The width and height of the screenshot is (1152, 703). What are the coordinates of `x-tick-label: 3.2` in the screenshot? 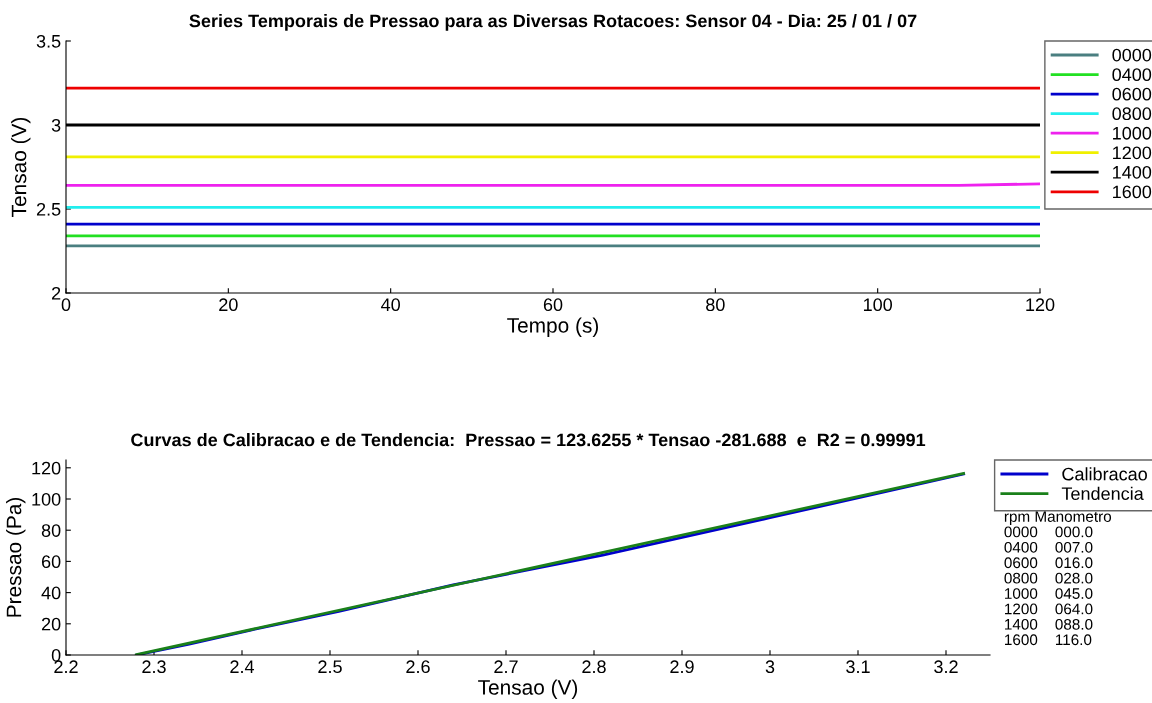 It's located at (946, 667).